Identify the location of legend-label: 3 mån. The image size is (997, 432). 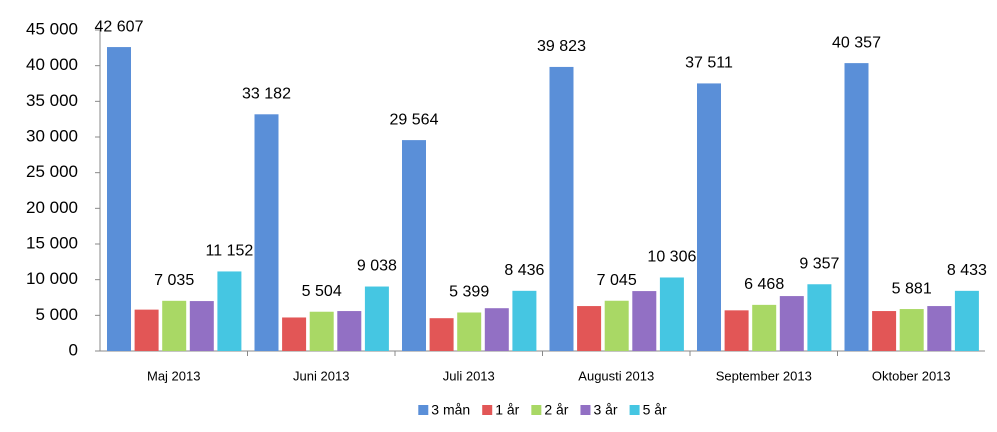
(450, 410).